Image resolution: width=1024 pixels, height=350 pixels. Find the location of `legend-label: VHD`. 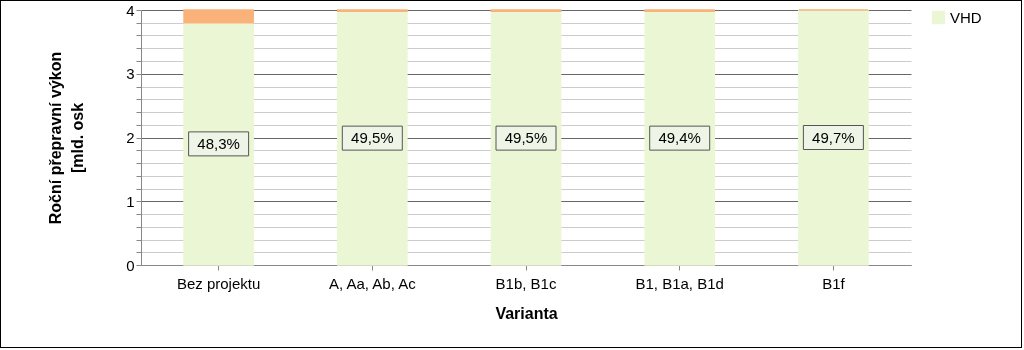

legend-label: VHD is located at coordinates (966, 17).